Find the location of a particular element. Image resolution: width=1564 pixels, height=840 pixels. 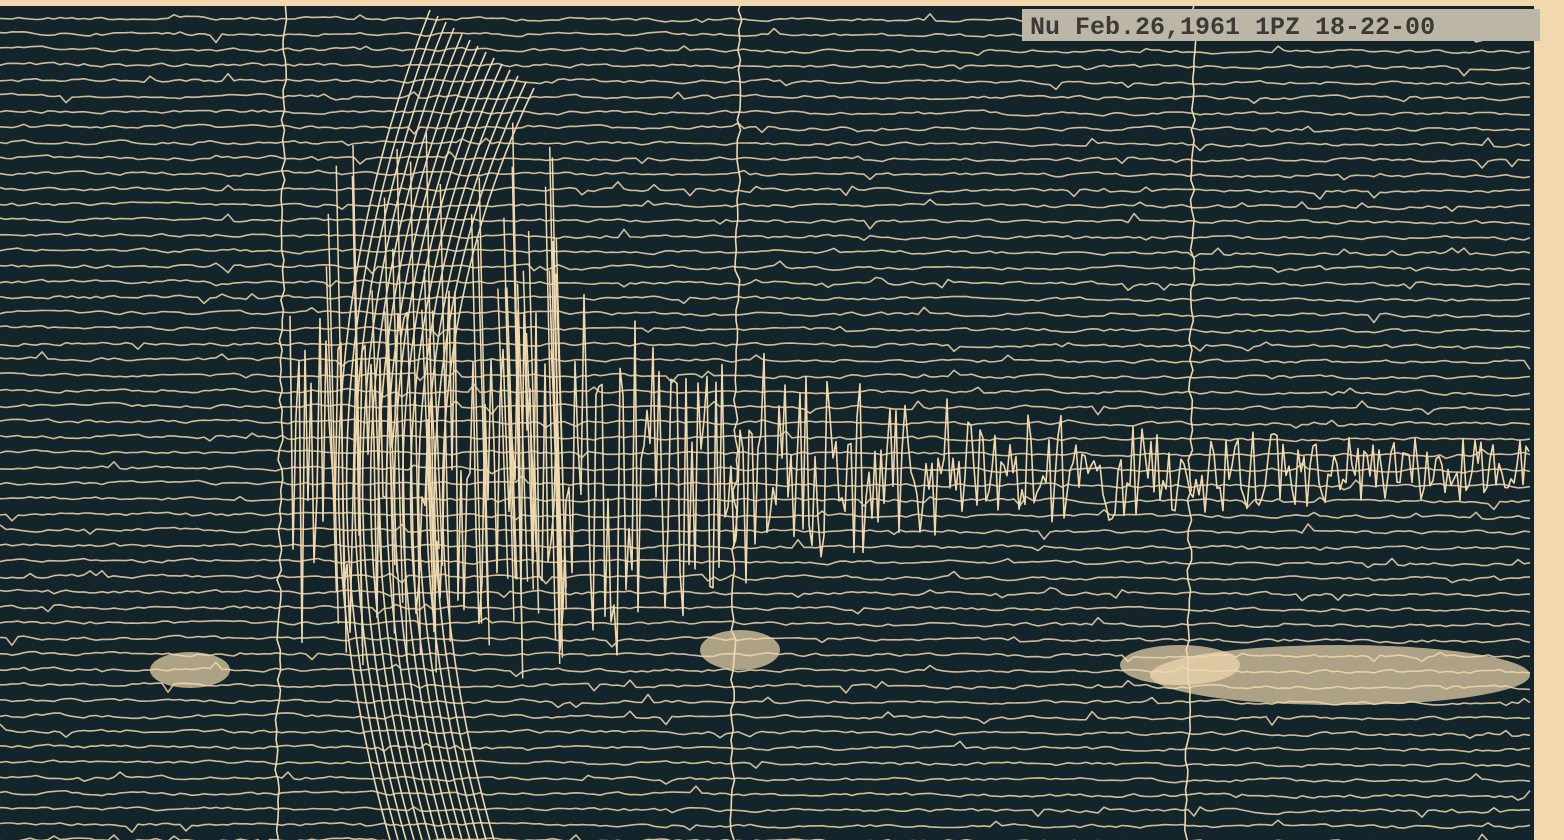

record-label: Nu Feb.26,1961 1PZ 18-22-00 is located at coordinates (1232, 27).